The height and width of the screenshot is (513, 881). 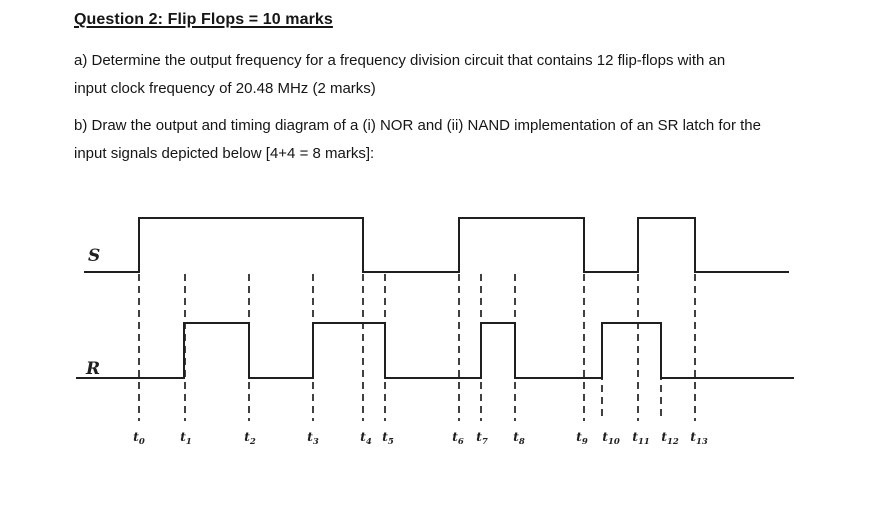 I want to click on time-label-t1: t1, so click(x=186, y=438).